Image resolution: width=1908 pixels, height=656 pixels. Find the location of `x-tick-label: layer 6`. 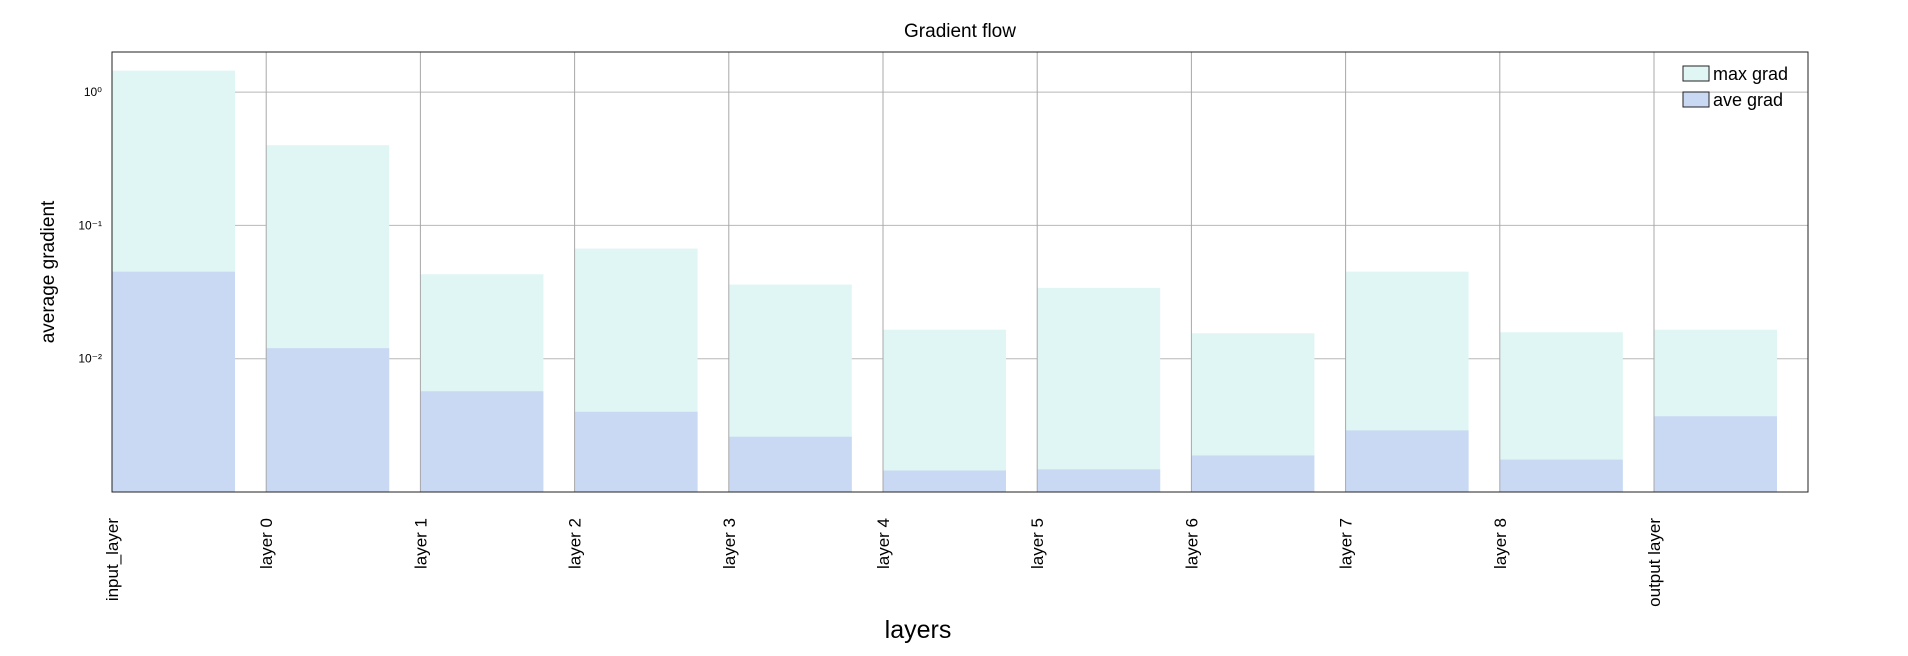

x-tick-label: layer 6 is located at coordinates (1191, 543).